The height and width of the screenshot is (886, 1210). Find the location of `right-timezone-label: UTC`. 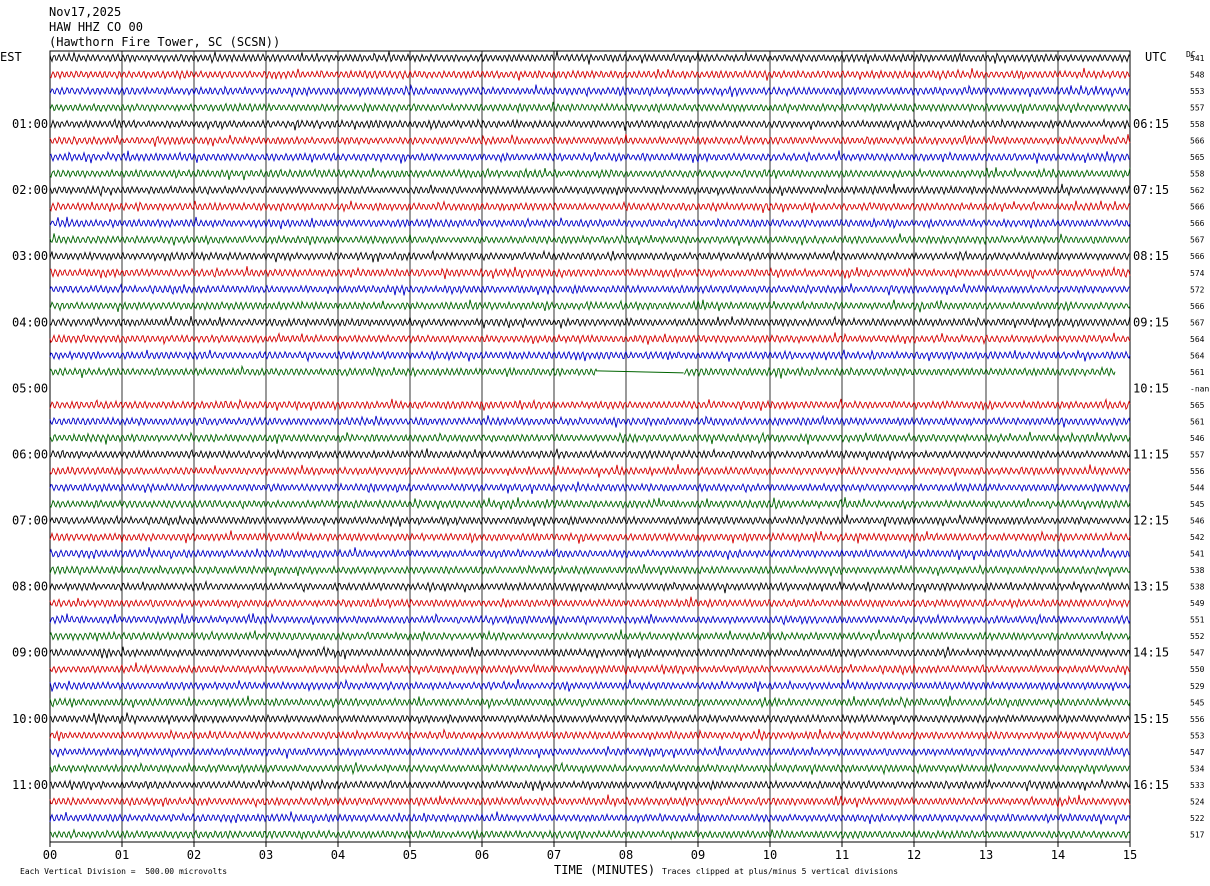

right-timezone-label: UTC is located at coordinates (1156, 57).